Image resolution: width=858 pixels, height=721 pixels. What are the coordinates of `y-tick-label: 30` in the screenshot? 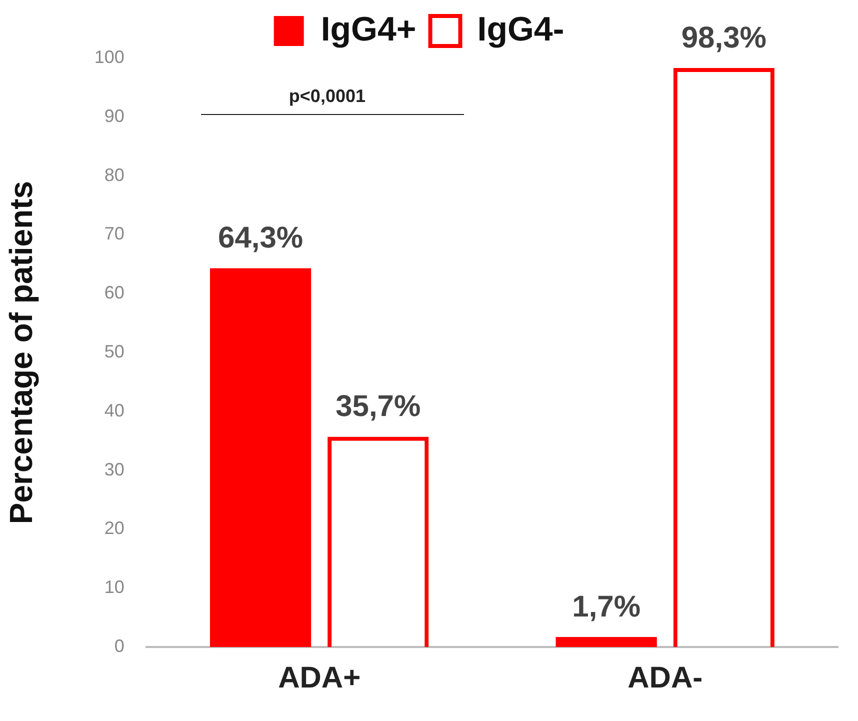 It's located at (114, 469).